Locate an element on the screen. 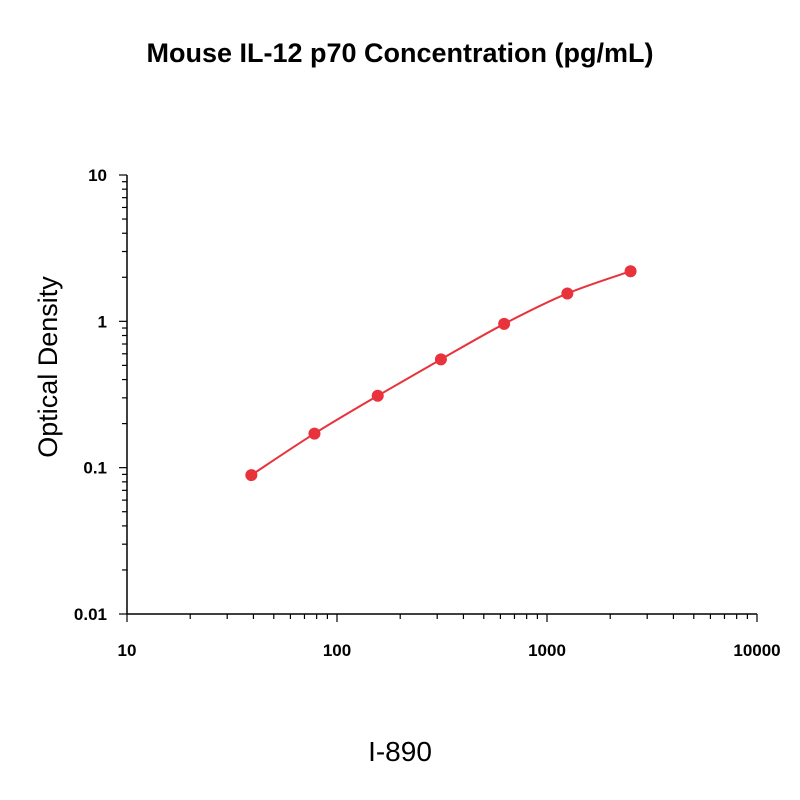 The height and width of the screenshot is (800, 800). x-tick-label: 10 is located at coordinates (127, 650).